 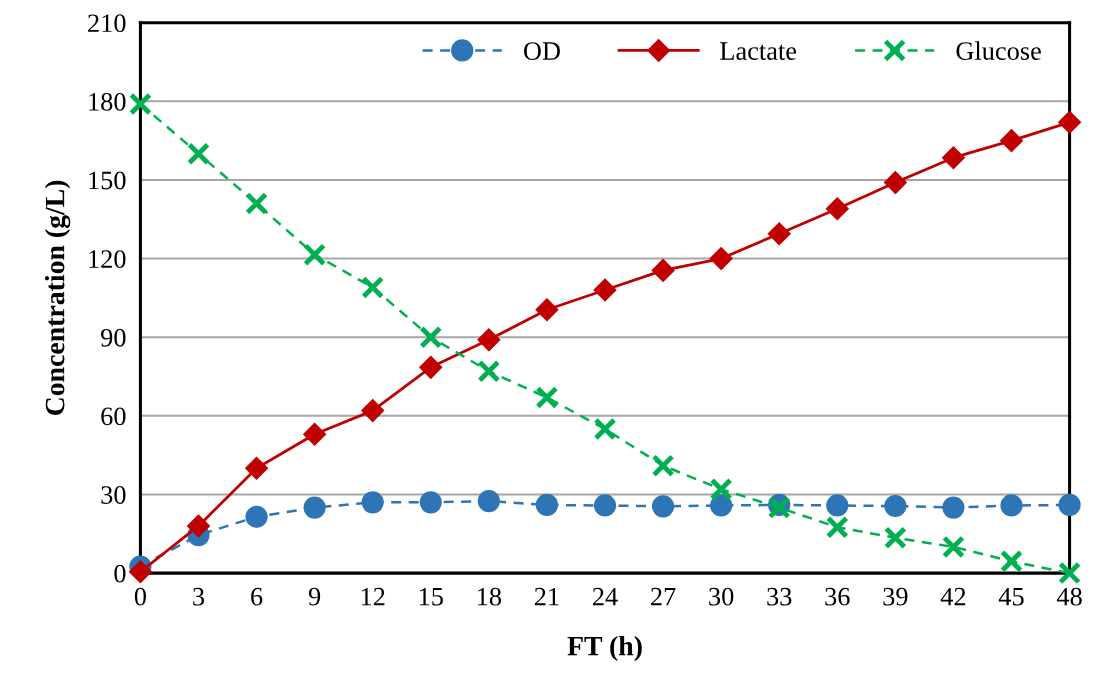 I want to click on legend-label: OD, so click(x=542, y=51).